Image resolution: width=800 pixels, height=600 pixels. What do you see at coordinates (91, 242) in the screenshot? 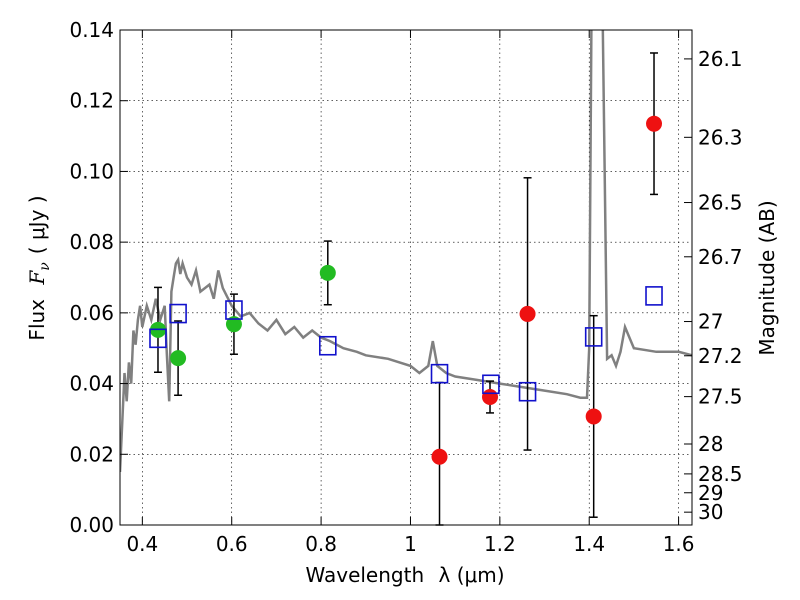
I see `y-tick-label: 0.08` at bounding box center [91, 242].